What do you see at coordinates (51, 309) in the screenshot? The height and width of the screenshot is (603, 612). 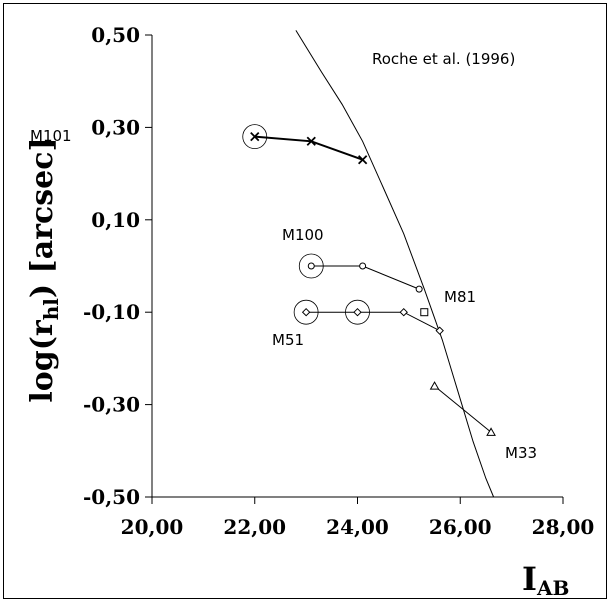 I see `y-axis-label-subscript: hl` at bounding box center [51, 309].